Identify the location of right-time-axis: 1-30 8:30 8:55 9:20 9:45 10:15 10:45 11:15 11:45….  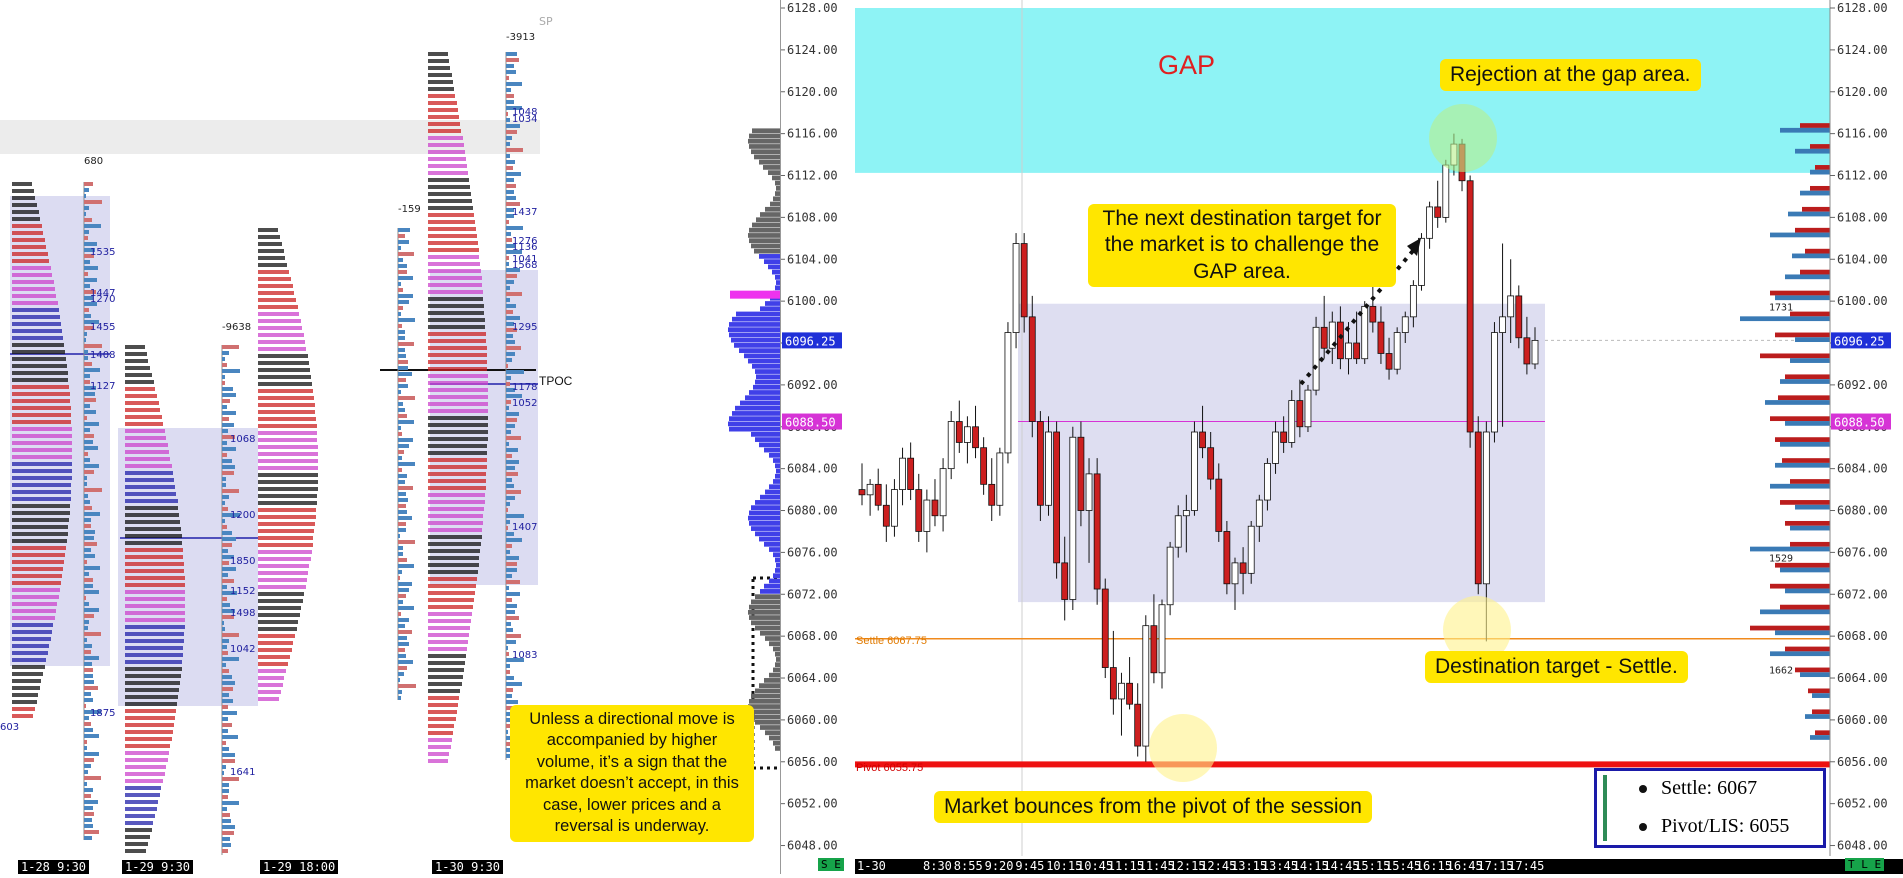
(1379, 866).